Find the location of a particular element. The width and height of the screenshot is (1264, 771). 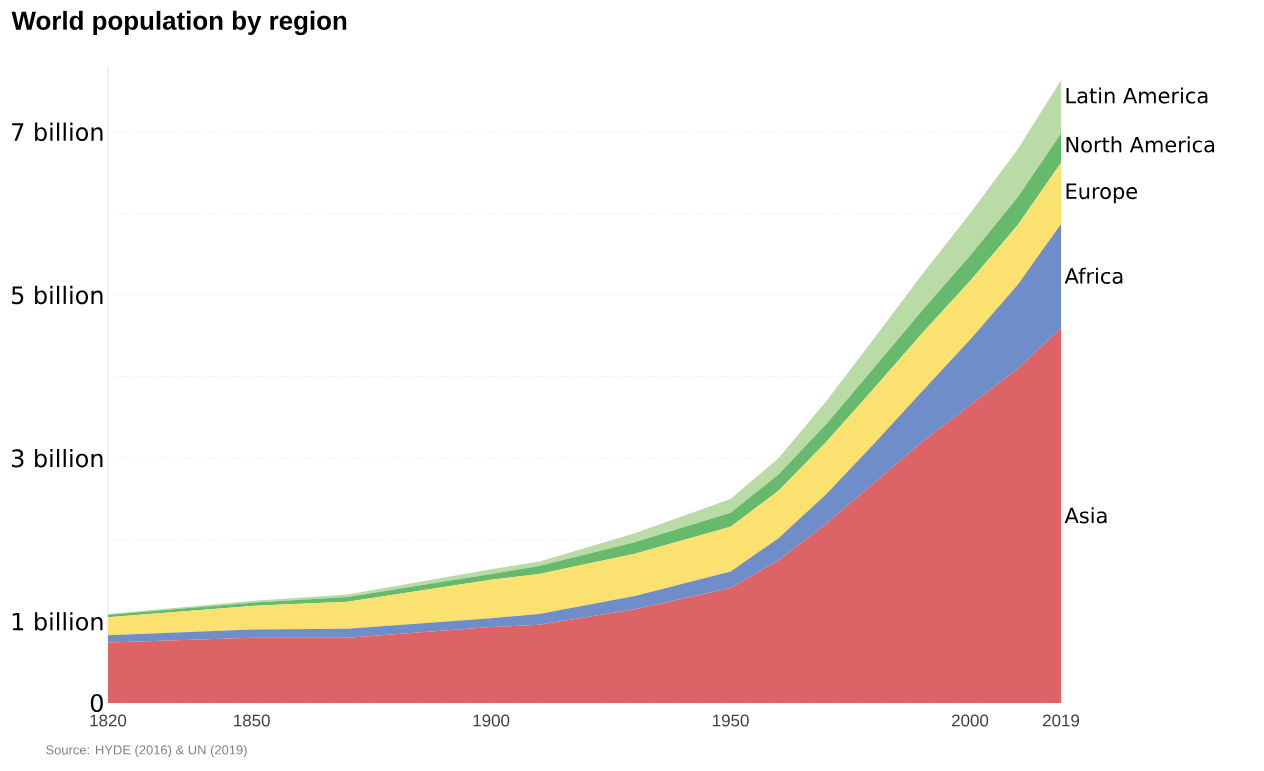

series-label: North America is located at coordinates (1140, 144).